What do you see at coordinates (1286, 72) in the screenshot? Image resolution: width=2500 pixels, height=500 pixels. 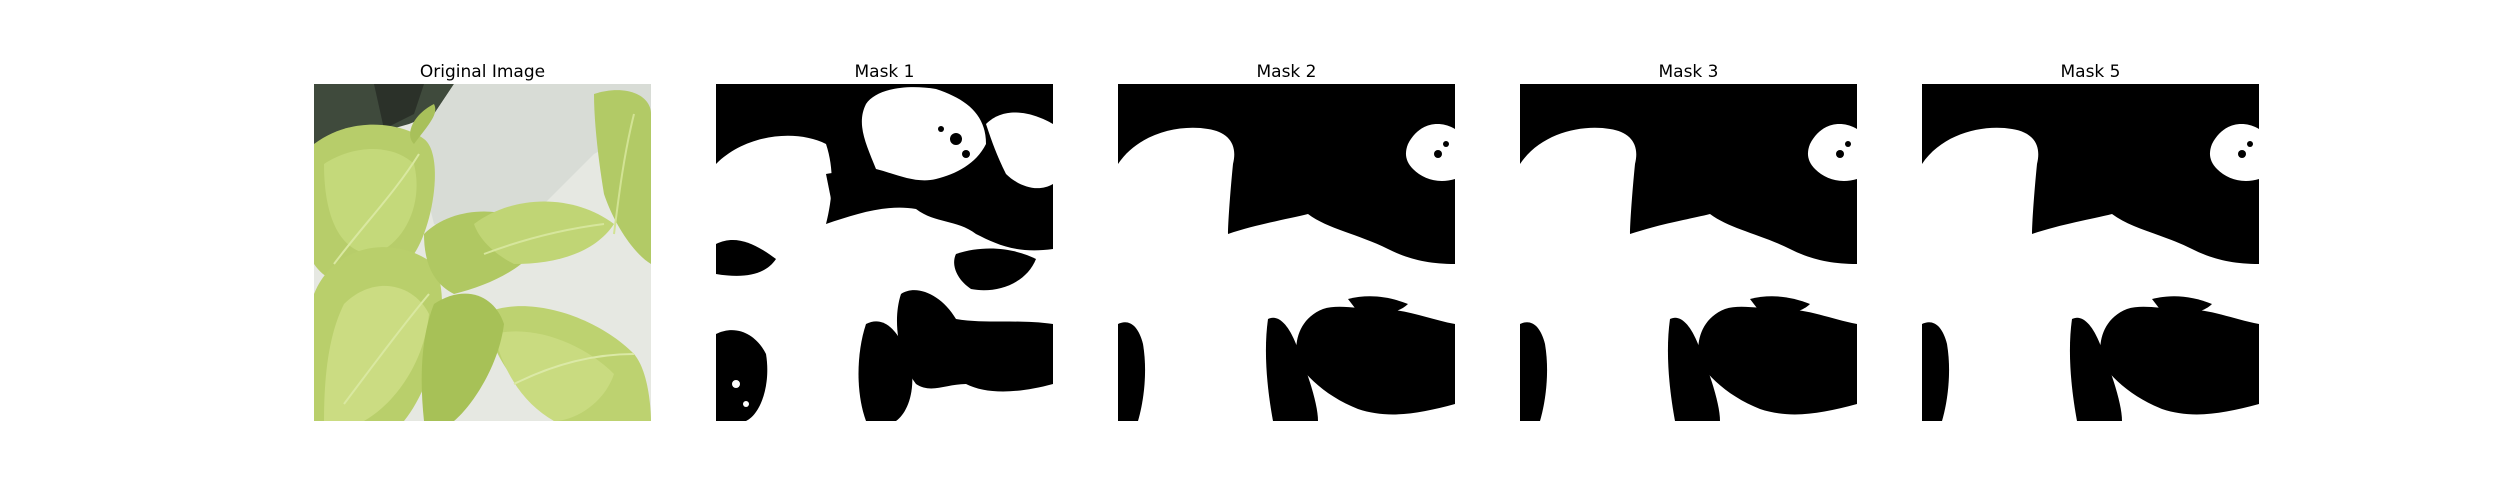 I see `panel-title: Mask 2` at bounding box center [1286, 72].